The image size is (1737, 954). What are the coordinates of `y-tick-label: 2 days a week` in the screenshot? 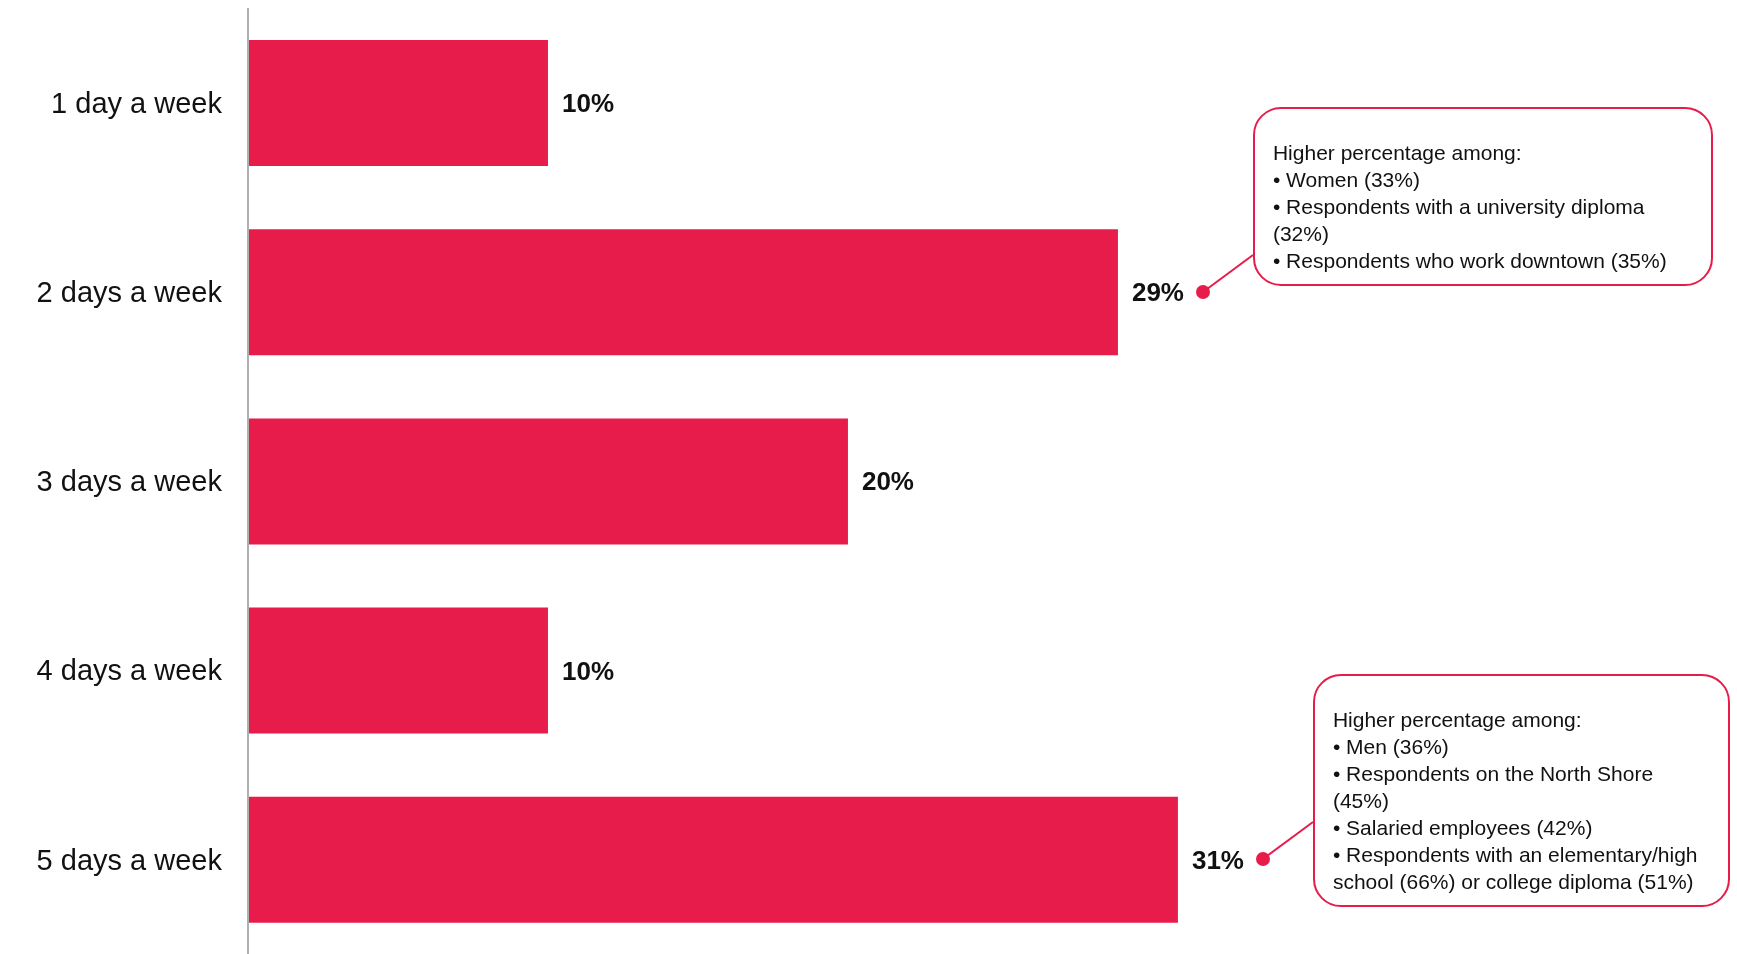 It's located at (129, 292).